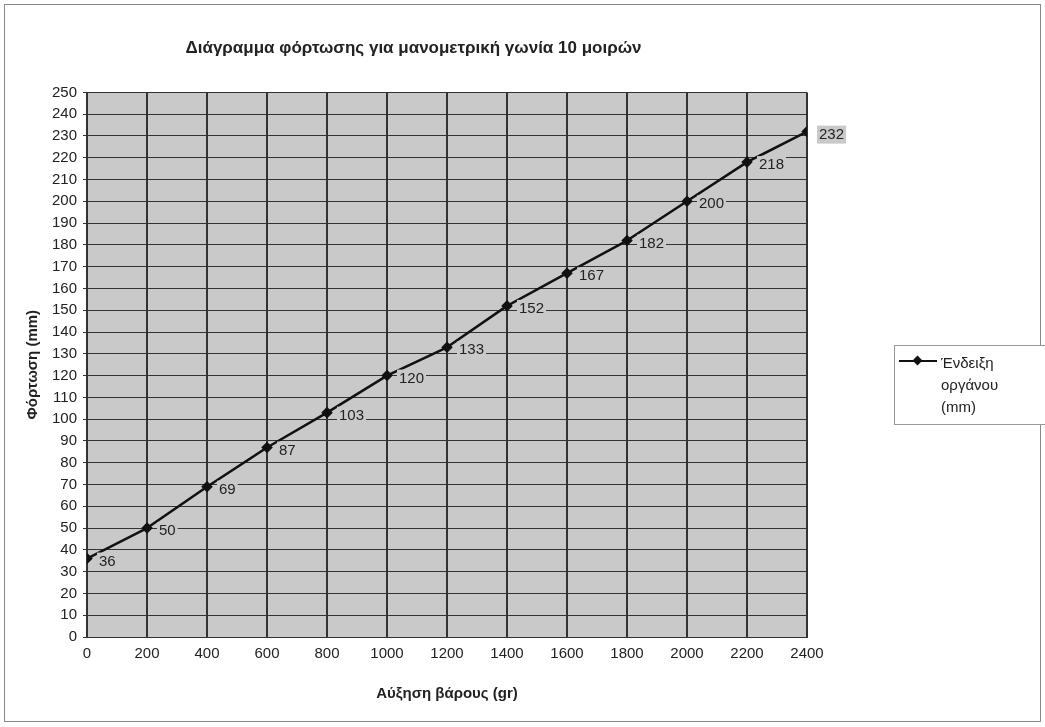 The width and height of the screenshot is (1045, 727). I want to click on y-tick-label: 120, so click(65, 374).